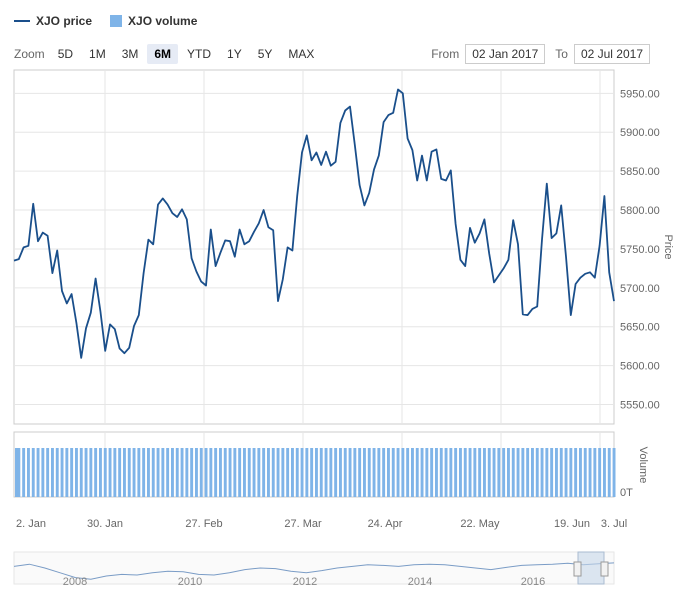 The height and width of the screenshot is (589, 700). I want to click on x-tick-label: 2. Jan, so click(31, 524).